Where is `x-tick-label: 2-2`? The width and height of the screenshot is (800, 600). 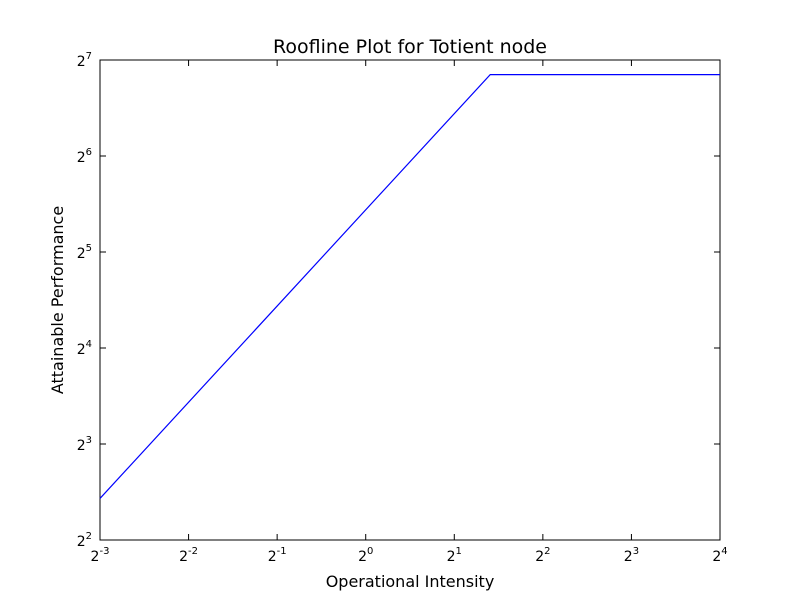
x-tick-label: 2-2 is located at coordinates (188, 555).